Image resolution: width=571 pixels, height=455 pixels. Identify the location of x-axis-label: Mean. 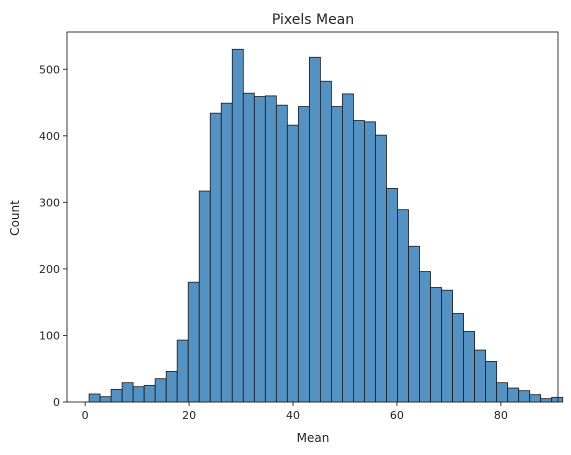
(313, 438).